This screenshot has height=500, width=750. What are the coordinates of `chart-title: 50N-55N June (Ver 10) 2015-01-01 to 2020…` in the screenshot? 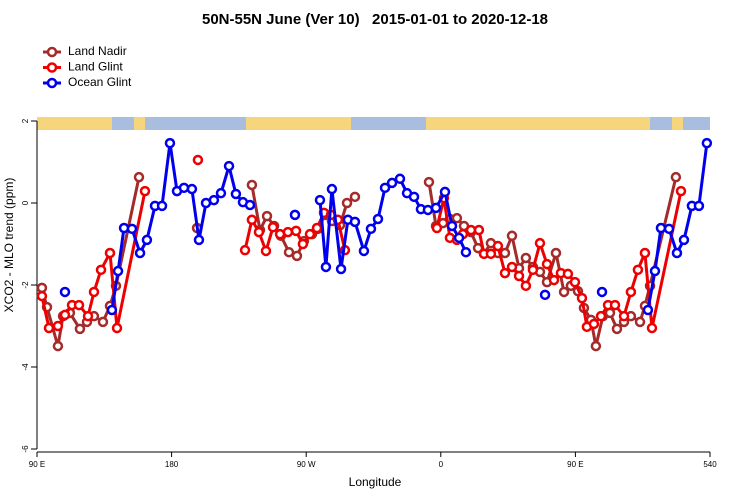 It's located at (375, 19).